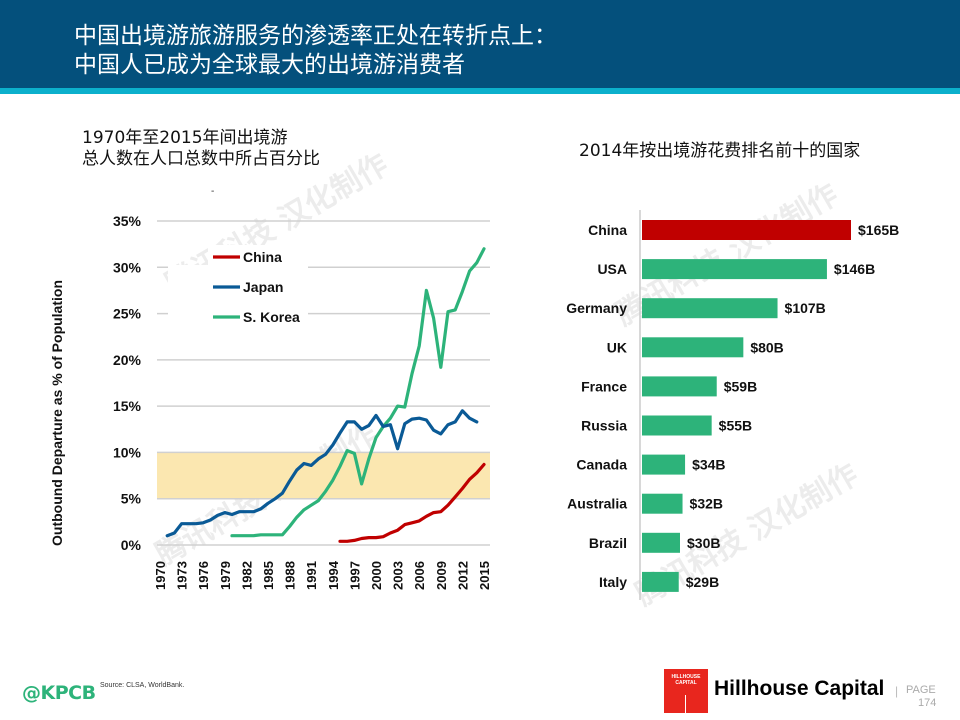  I want to click on x-tick-label: 1991, so click(311, 575).